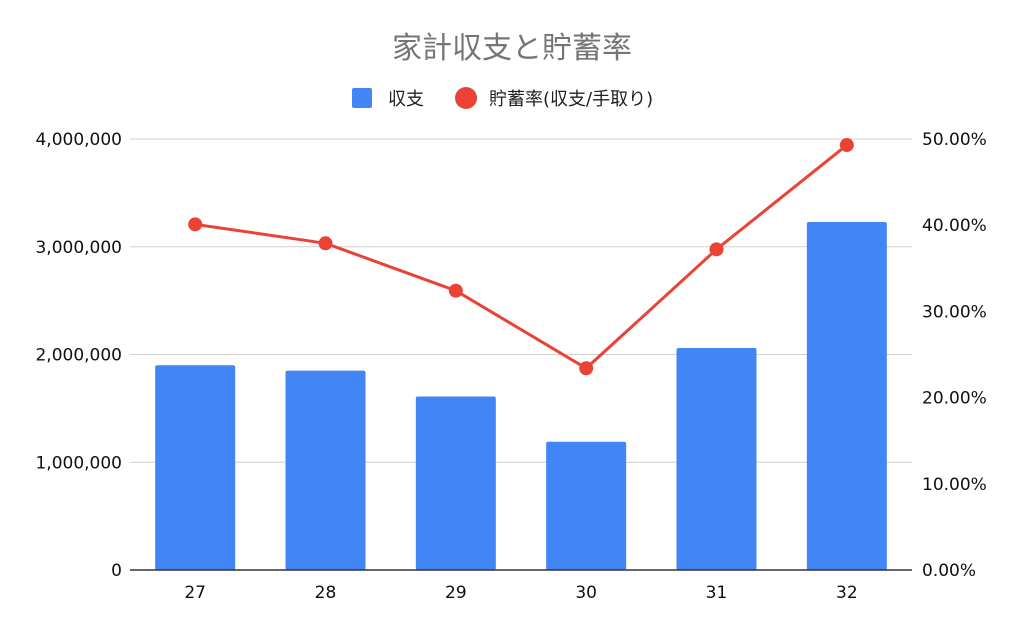  I want to click on left-axis-ticks: 0 1,000,000 2,000,000 3,000,000 4,000,000, so click(78, 355).